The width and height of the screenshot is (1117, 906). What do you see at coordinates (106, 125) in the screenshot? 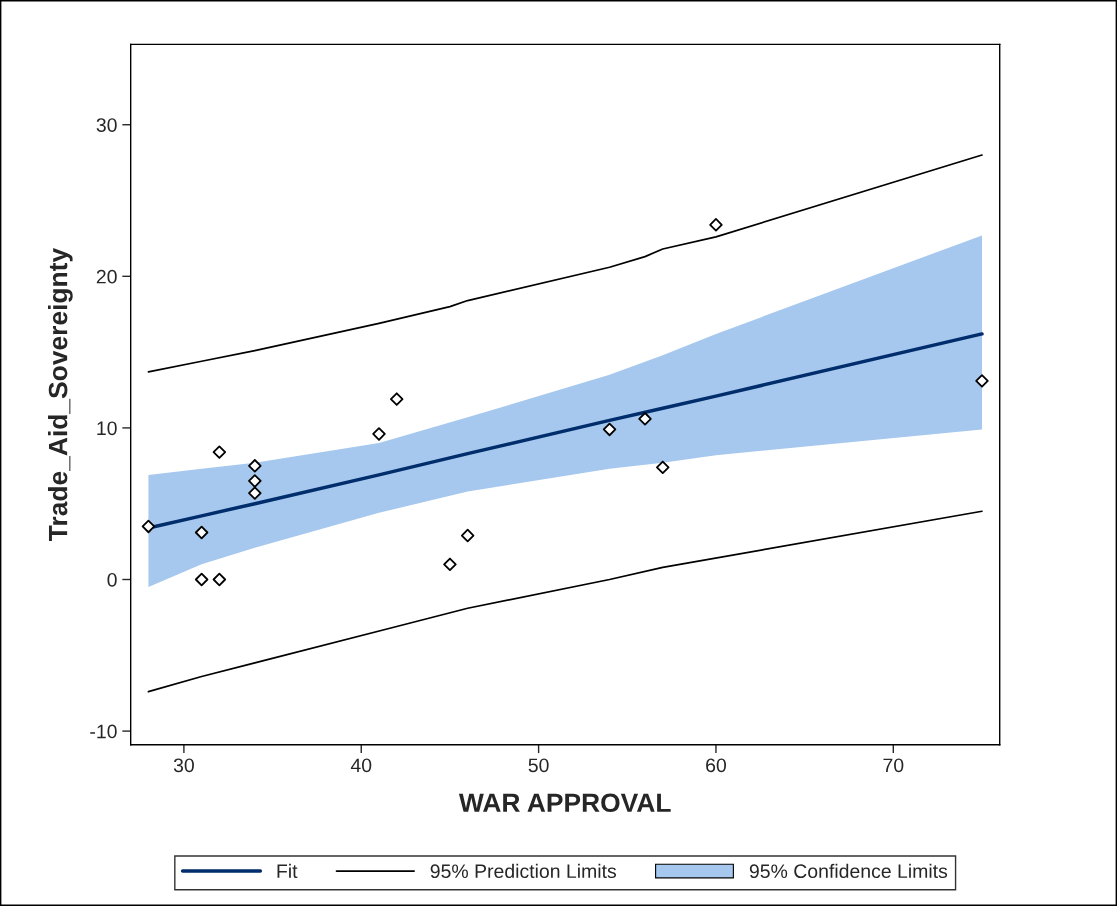
I see `y-tick-label: 30` at bounding box center [106, 125].